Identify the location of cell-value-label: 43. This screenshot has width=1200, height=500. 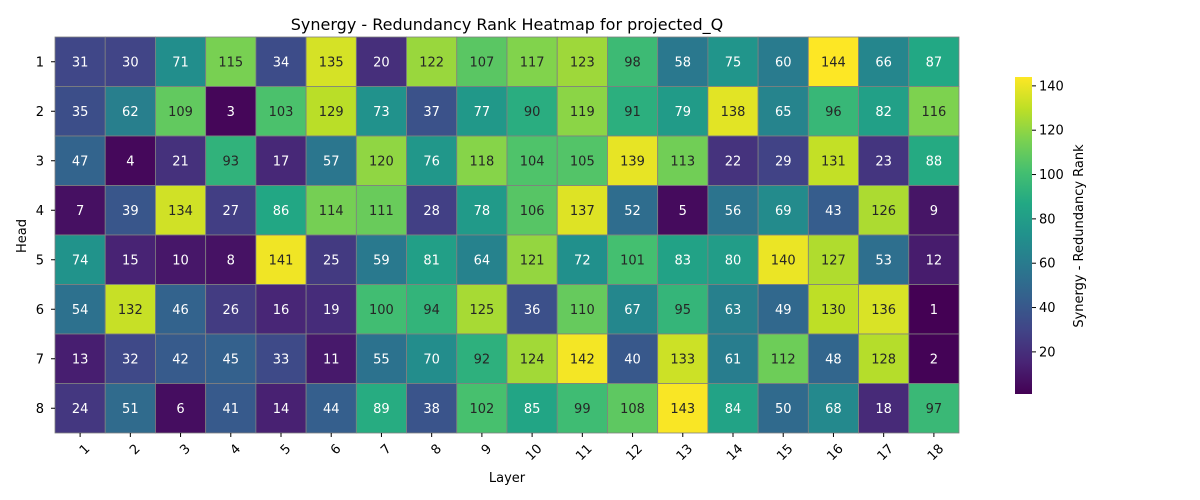
(833, 211).